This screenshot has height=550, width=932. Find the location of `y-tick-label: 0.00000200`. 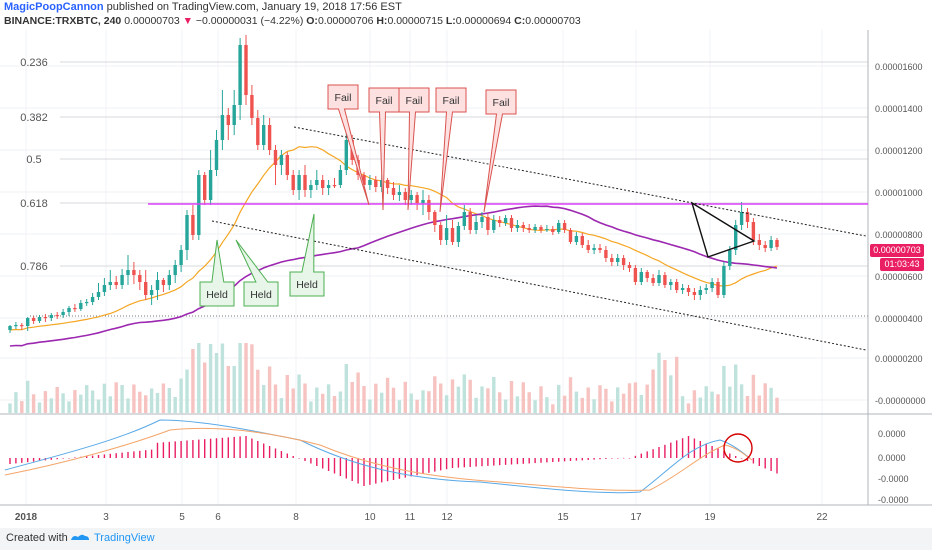

y-tick-label: 0.00000200 is located at coordinates (899, 359).